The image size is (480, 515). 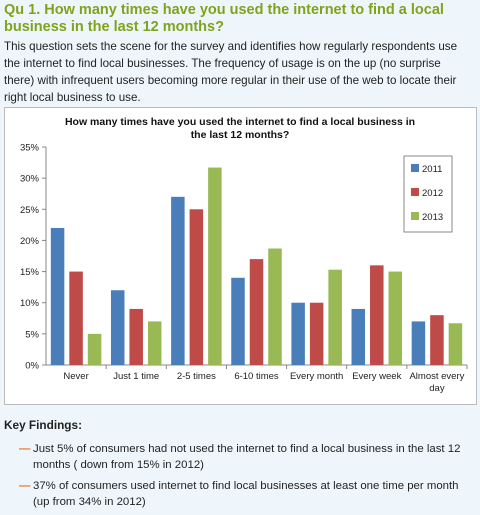 I want to click on y-tick-label: 0%, so click(x=32, y=366).